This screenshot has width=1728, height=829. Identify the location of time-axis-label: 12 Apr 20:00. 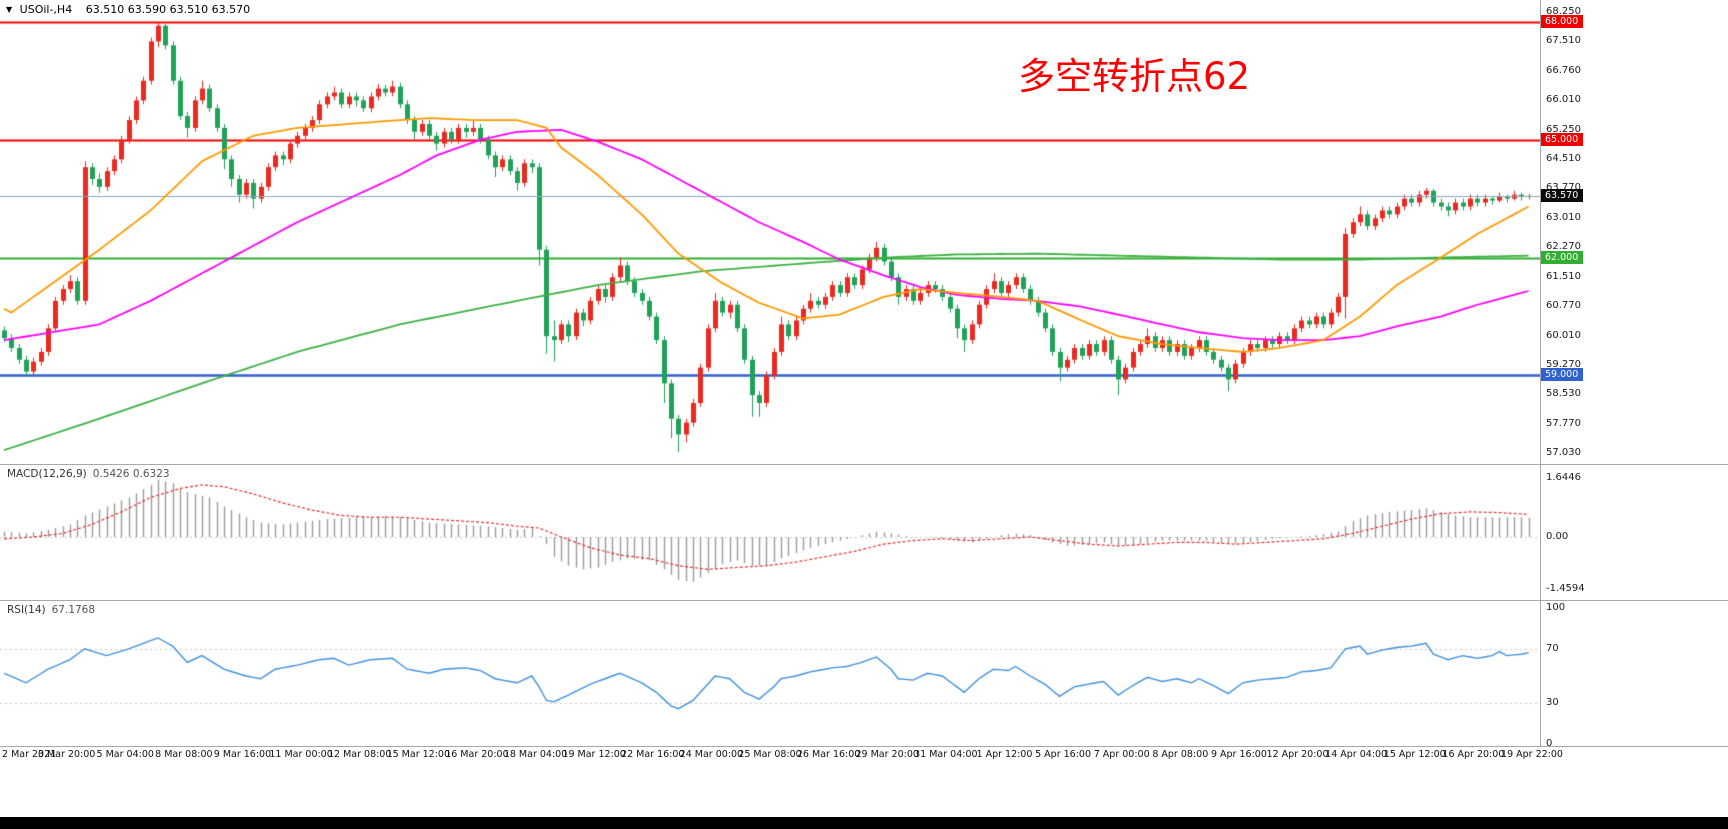
(1297, 754).